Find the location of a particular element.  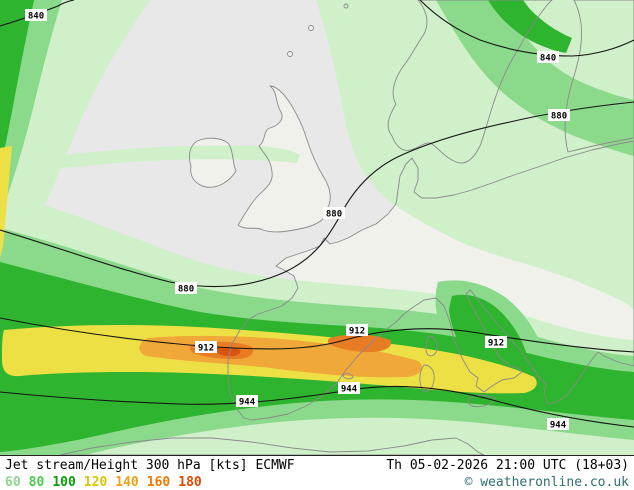

contour-840-northwest-line is located at coordinates (37, 13).